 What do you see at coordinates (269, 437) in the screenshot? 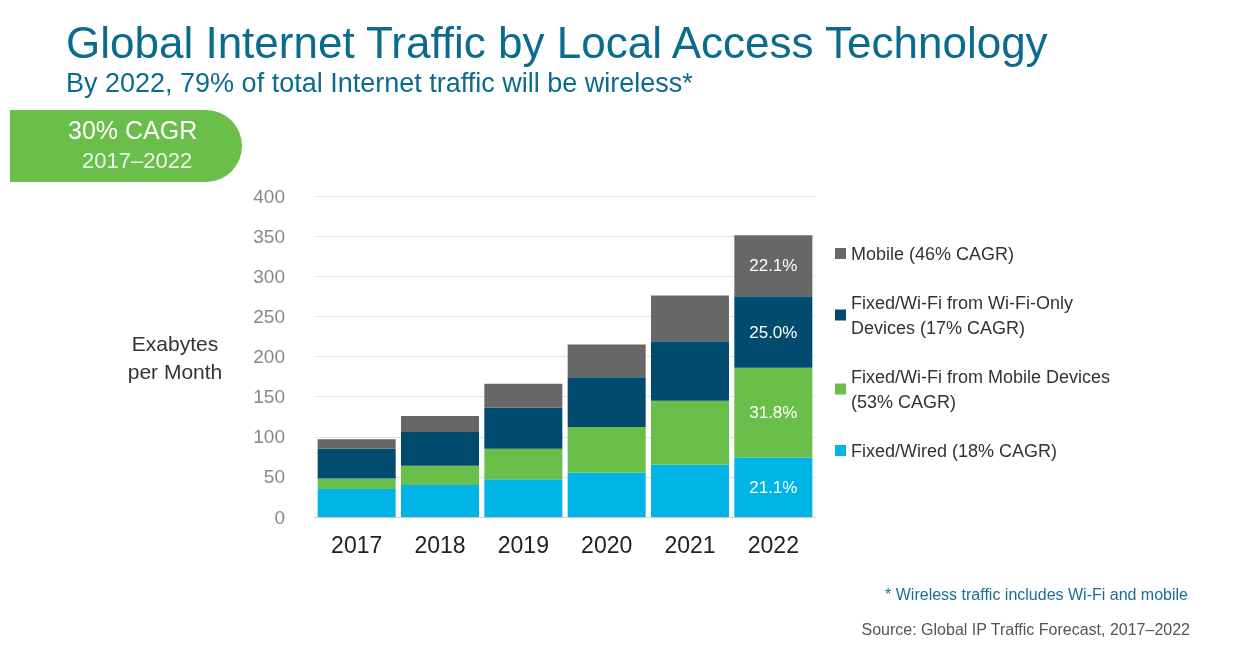
I see `y-tick-label: 100` at bounding box center [269, 437].